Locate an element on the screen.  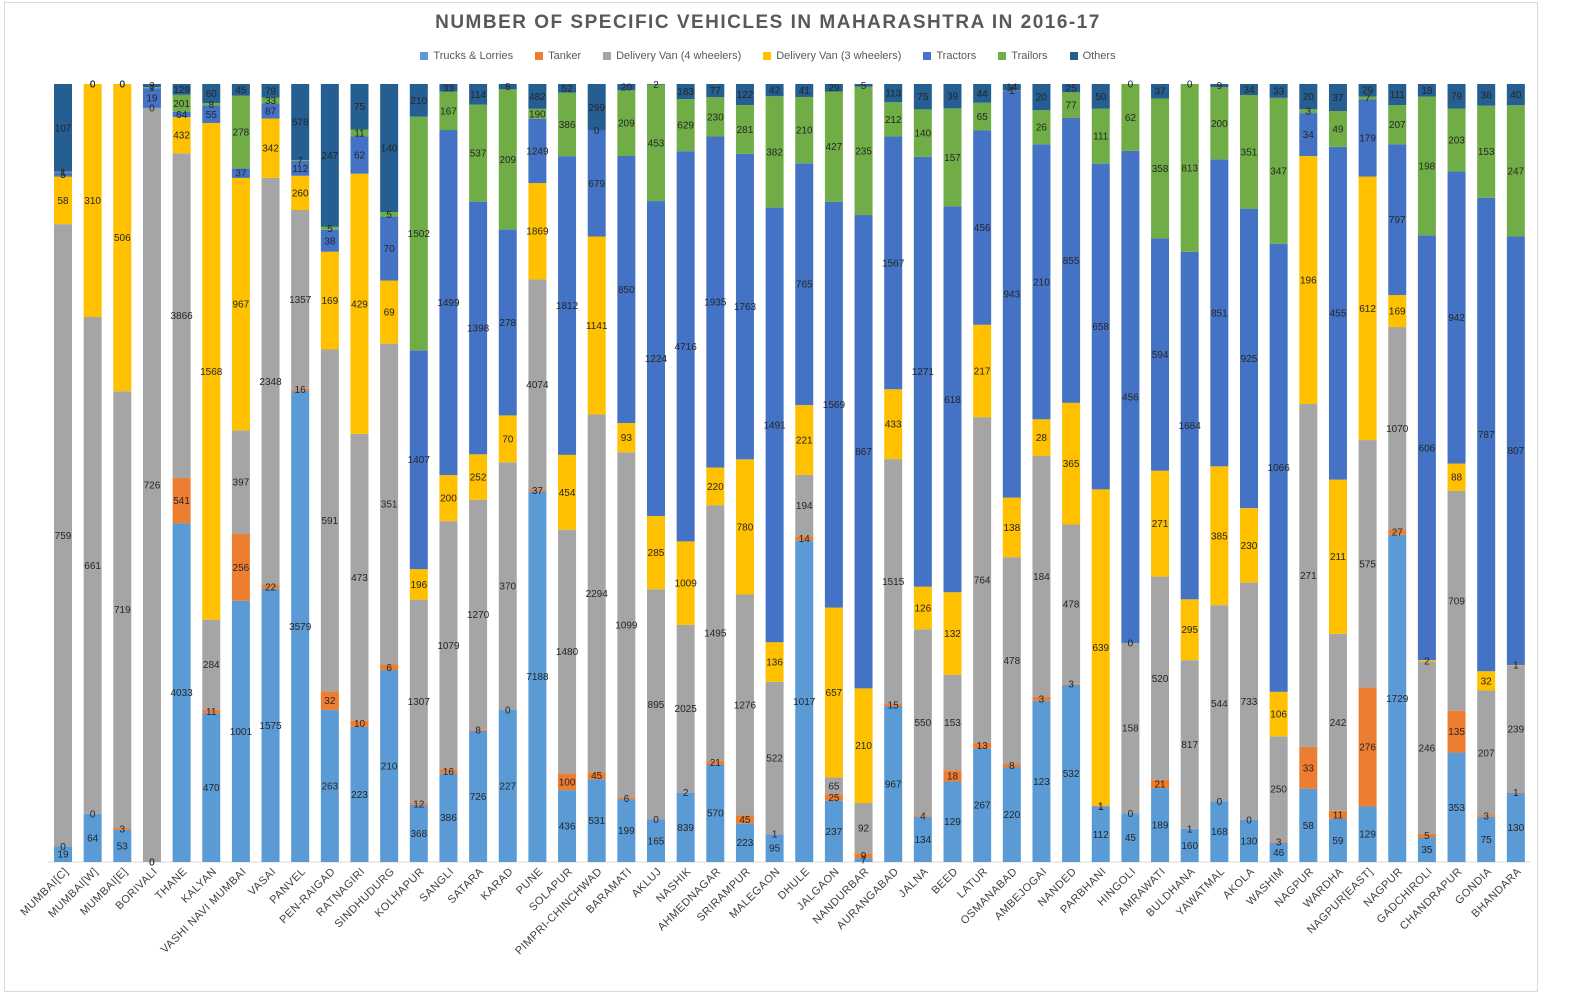
data-label: 522 is located at coordinates (774, 758).